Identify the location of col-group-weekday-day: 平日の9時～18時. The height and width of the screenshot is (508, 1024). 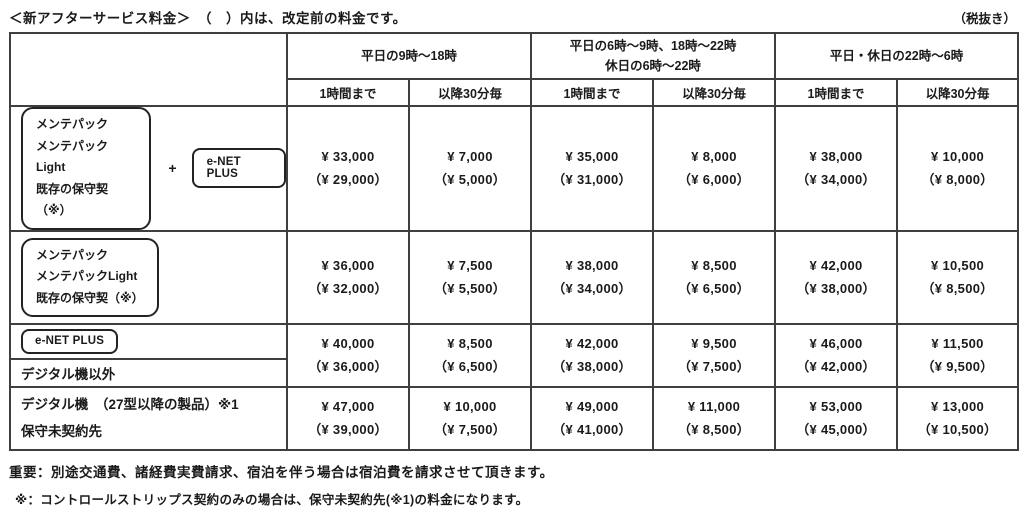
(409, 56).